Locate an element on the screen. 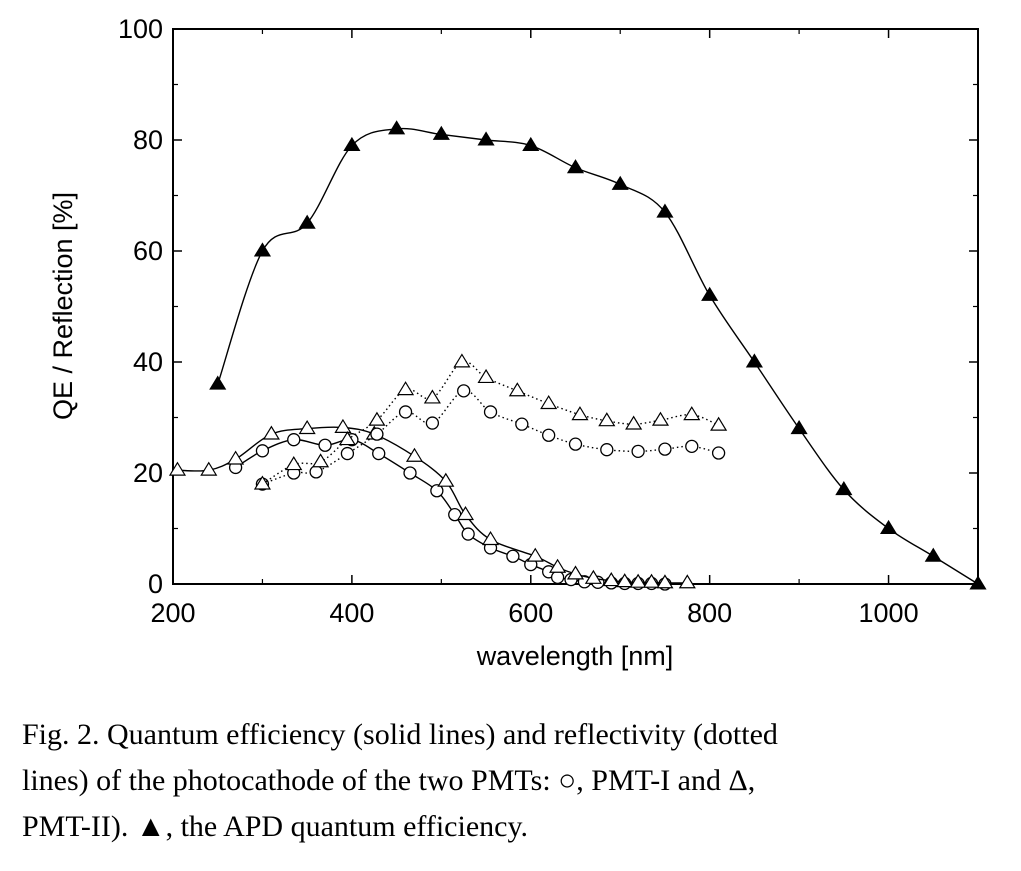 The height and width of the screenshot is (871, 1021). y-tick-label: 20 is located at coordinates (148, 473).